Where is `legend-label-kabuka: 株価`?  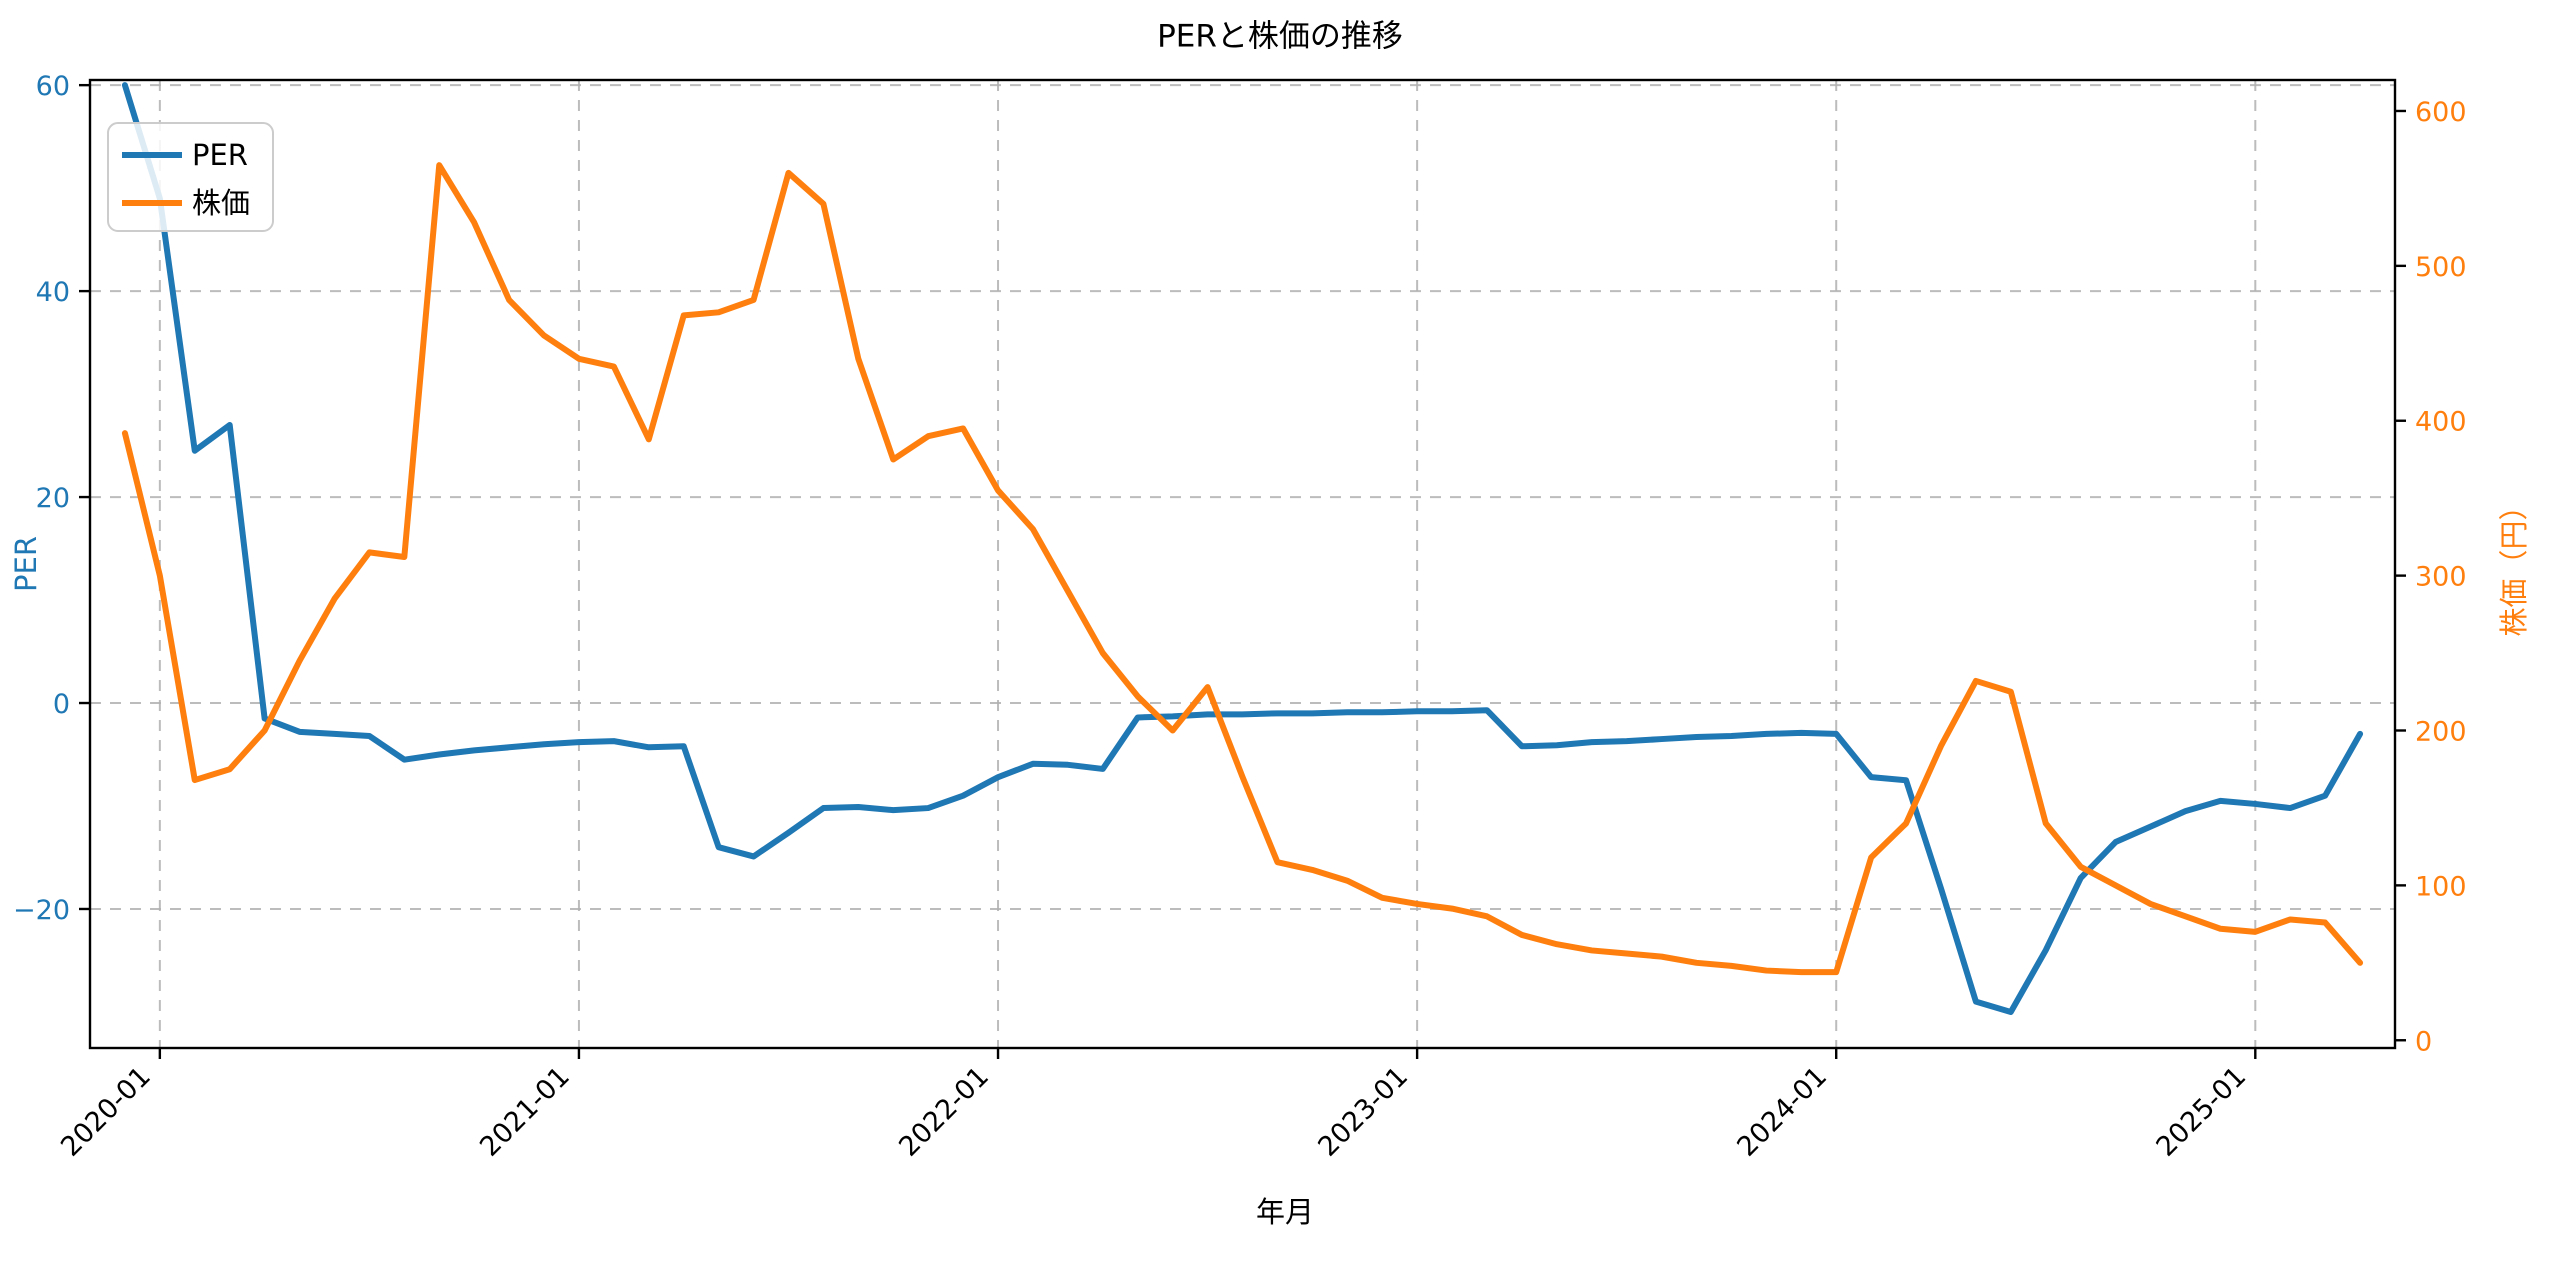
legend-label-kabuka: 株価 is located at coordinates (221, 203).